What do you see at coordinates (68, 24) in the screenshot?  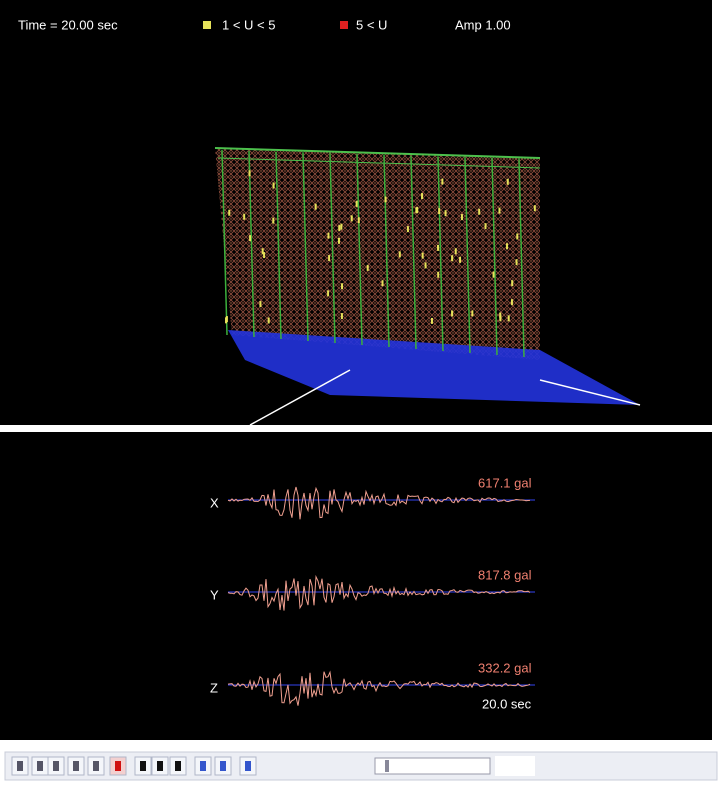 I see `time-label: Time = 20.00 sec` at bounding box center [68, 24].